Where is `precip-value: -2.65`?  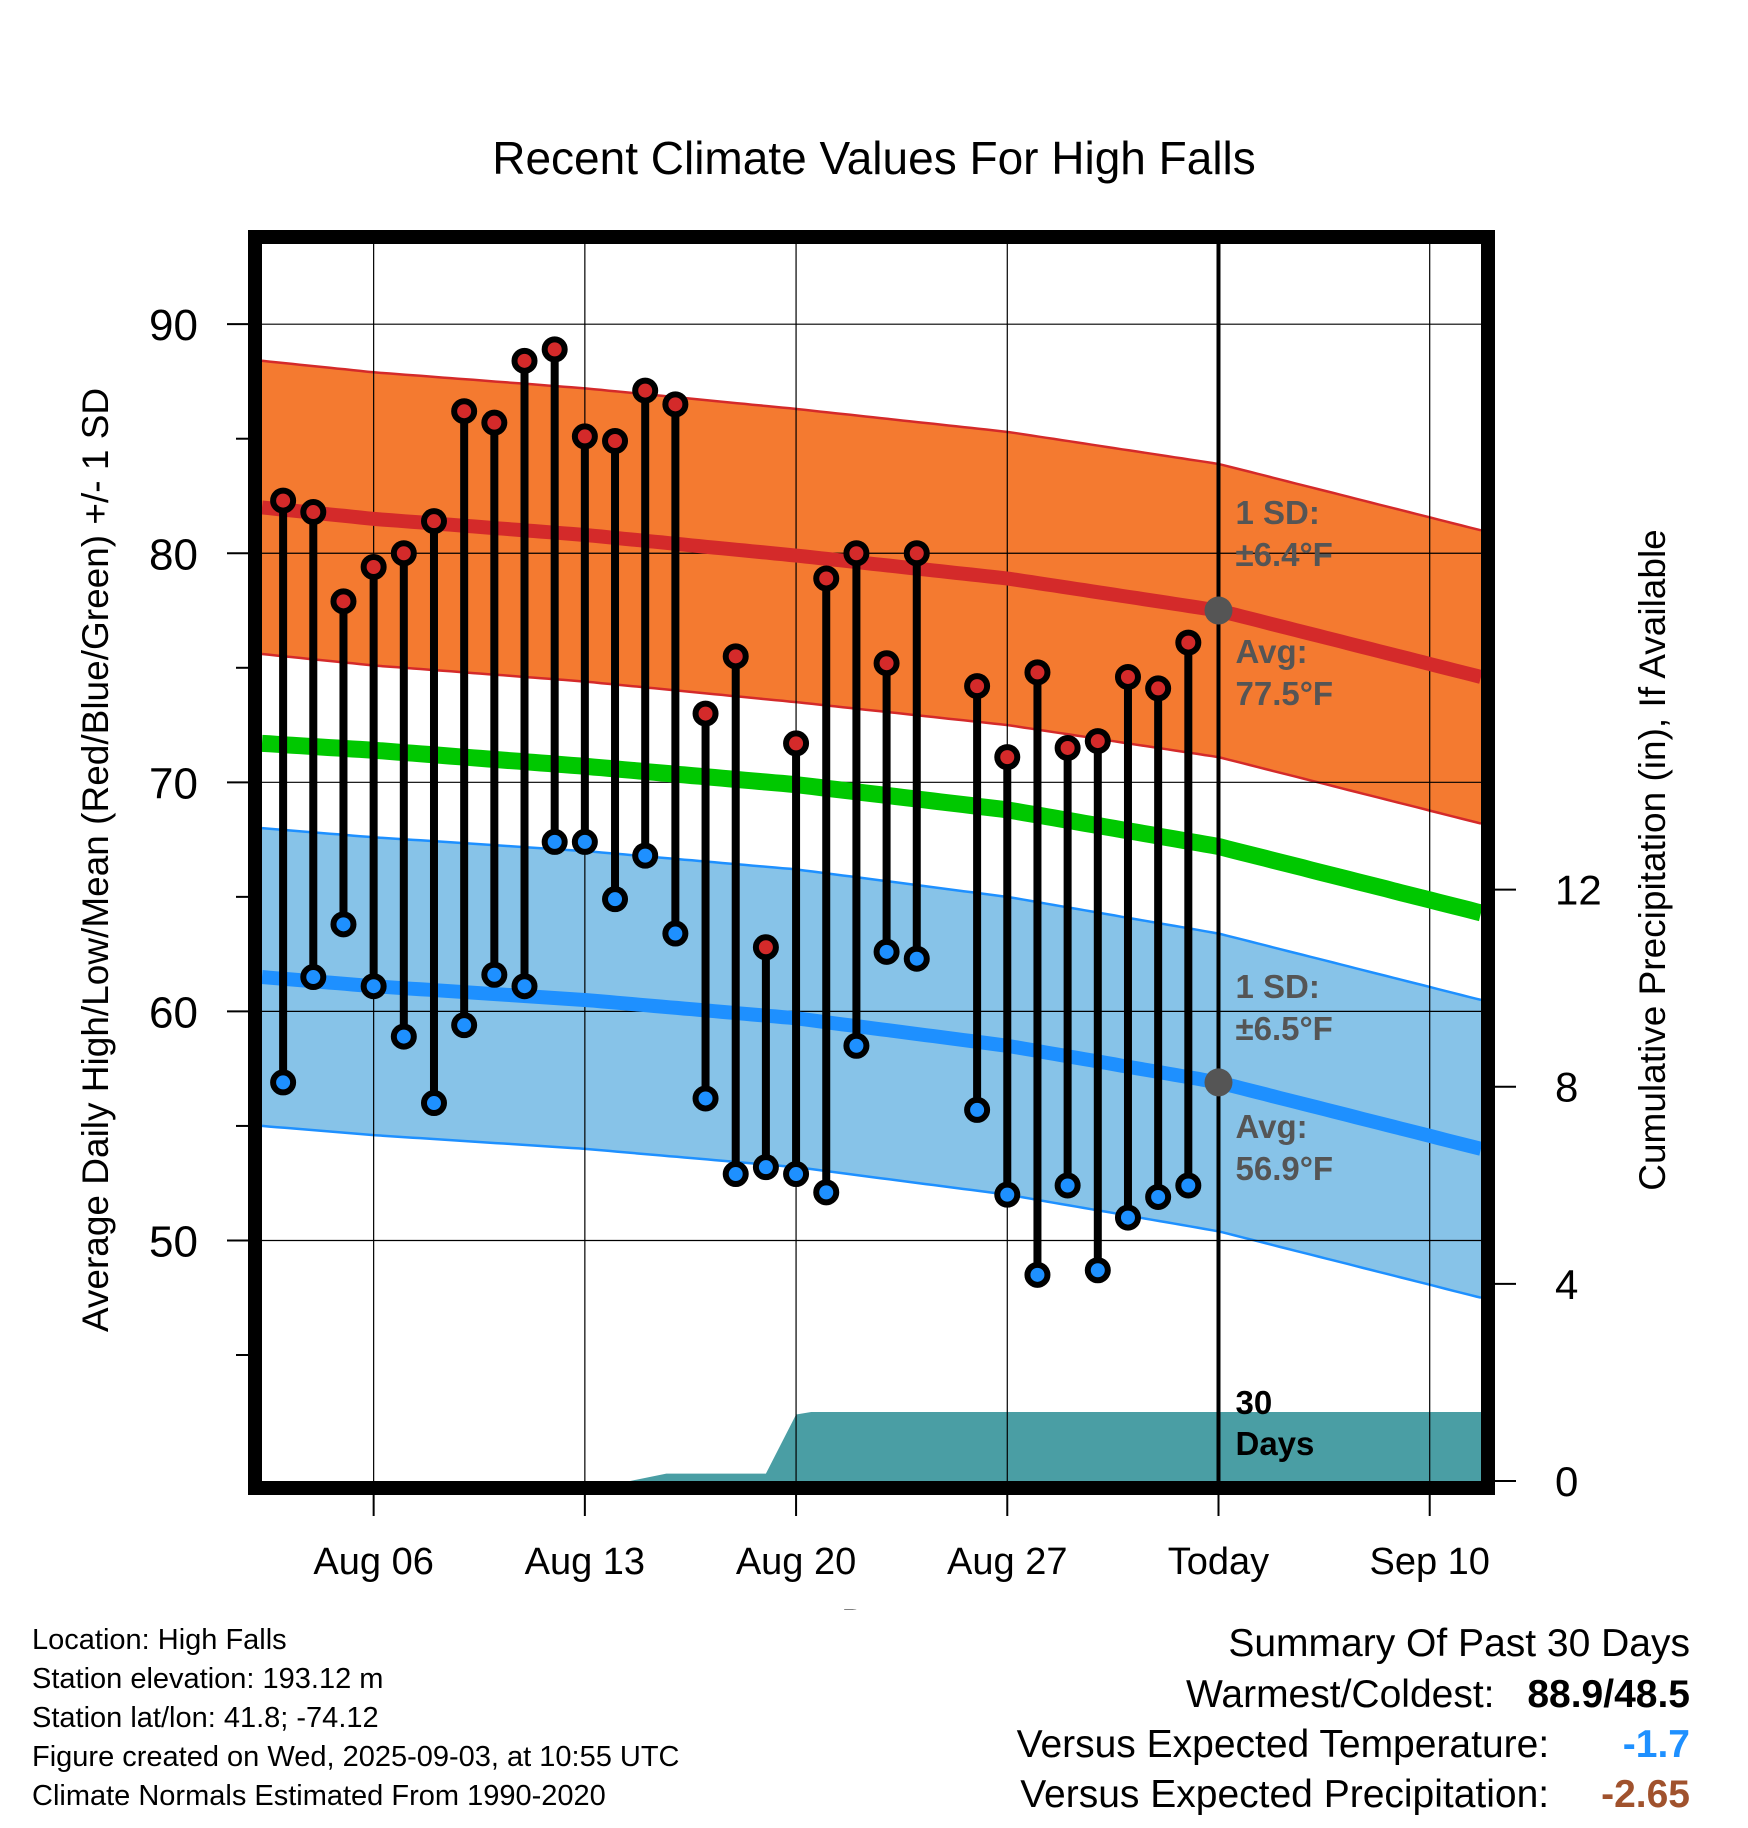
precip-value: -2.65 is located at coordinates (1645, 1794).